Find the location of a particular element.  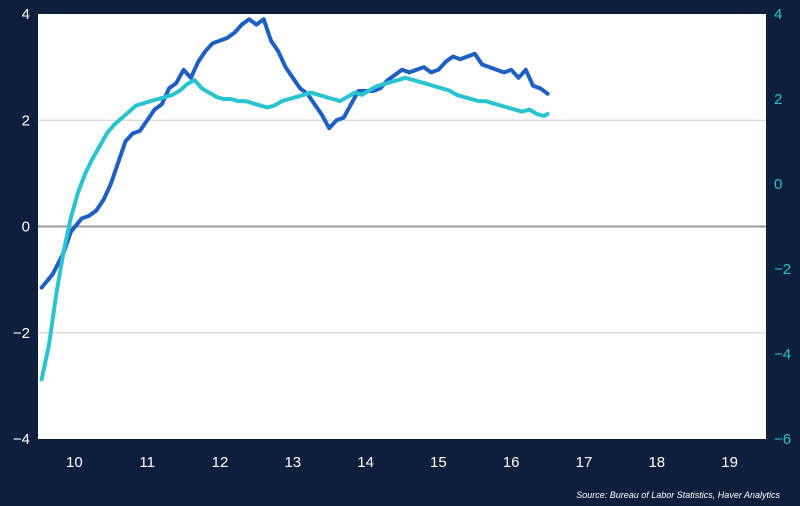

y-right-tick-label: −4 is located at coordinates (782, 354).